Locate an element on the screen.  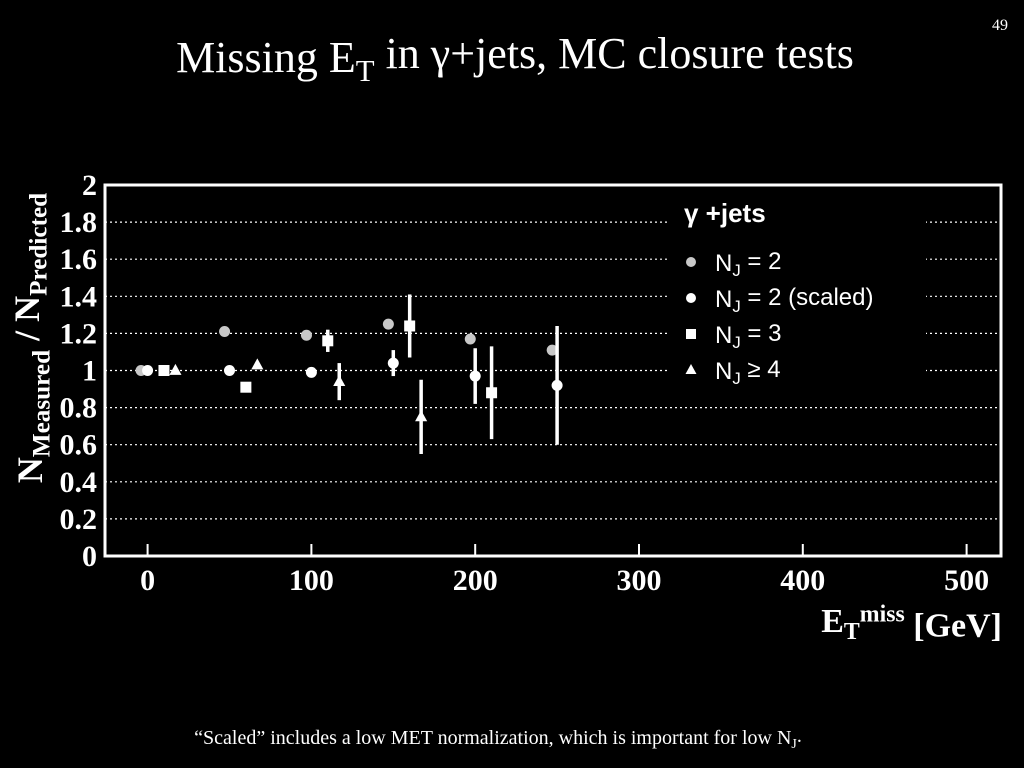
legend-box is located at coordinates (797, 292).